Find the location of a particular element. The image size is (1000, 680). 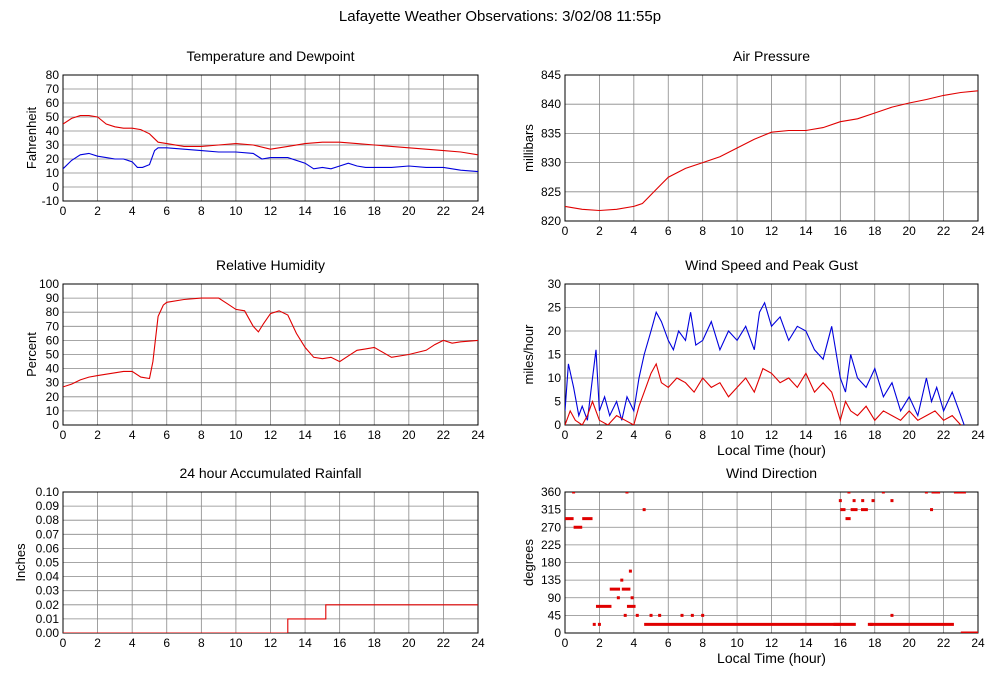

y-axis-label: degrees is located at coordinates (528, 562).